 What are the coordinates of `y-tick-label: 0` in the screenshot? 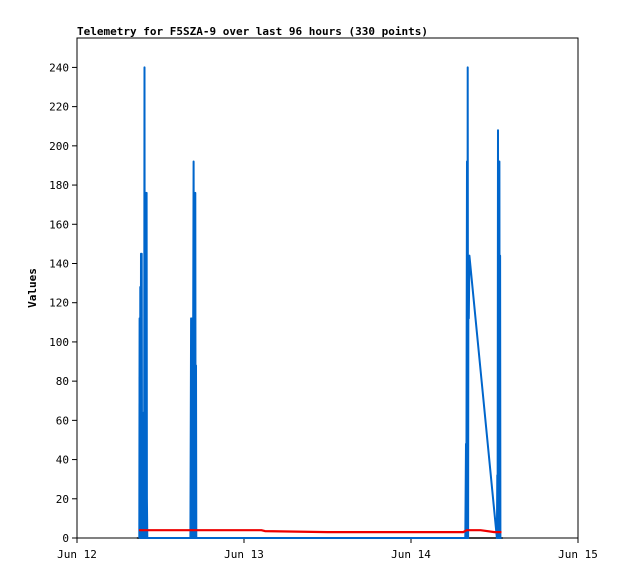 It's located at (65, 538).